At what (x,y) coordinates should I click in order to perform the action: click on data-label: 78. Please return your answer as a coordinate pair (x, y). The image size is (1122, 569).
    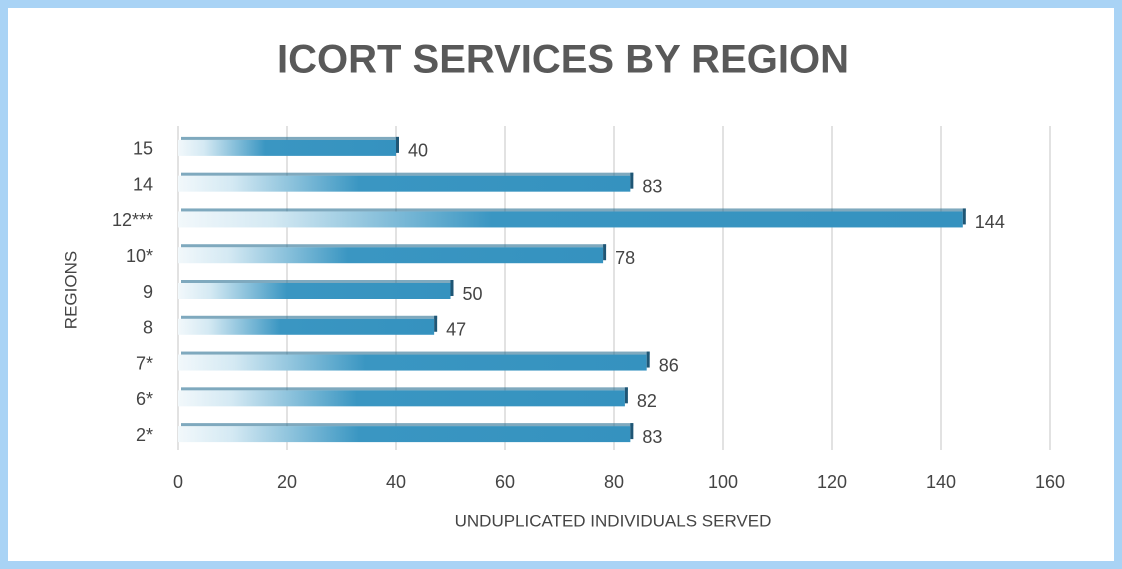
    Looking at the image, I should click on (625, 258).